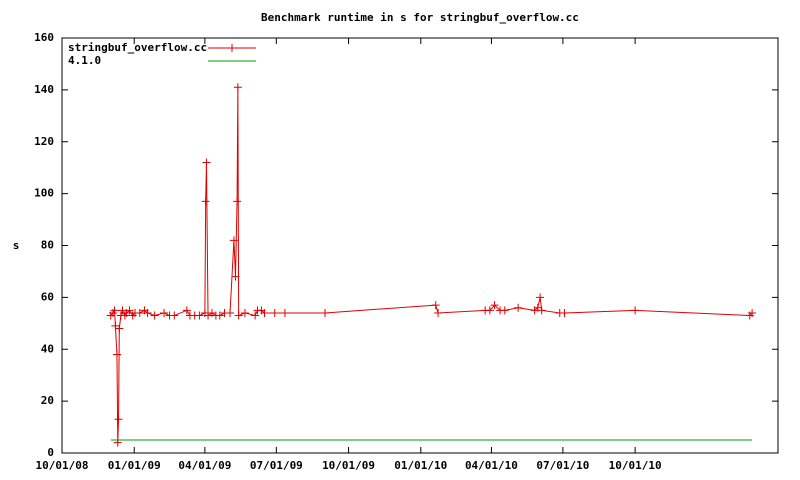 The image size is (800, 480). I want to click on y-axis-label: s, so click(16, 245).